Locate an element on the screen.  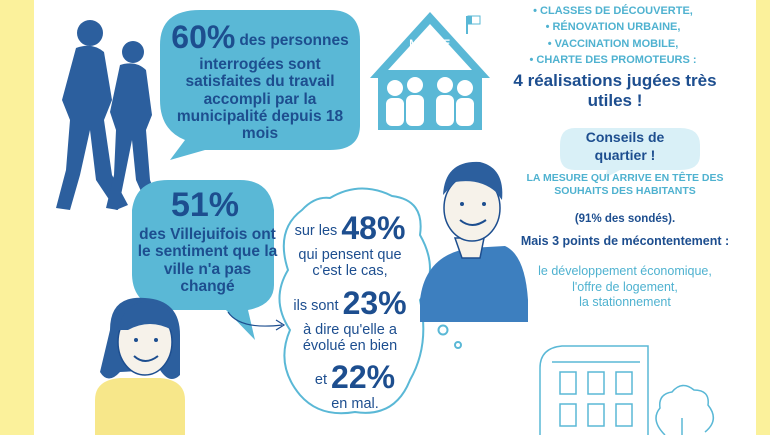
yellow-side-strip-left is located at coordinates (17, 217).